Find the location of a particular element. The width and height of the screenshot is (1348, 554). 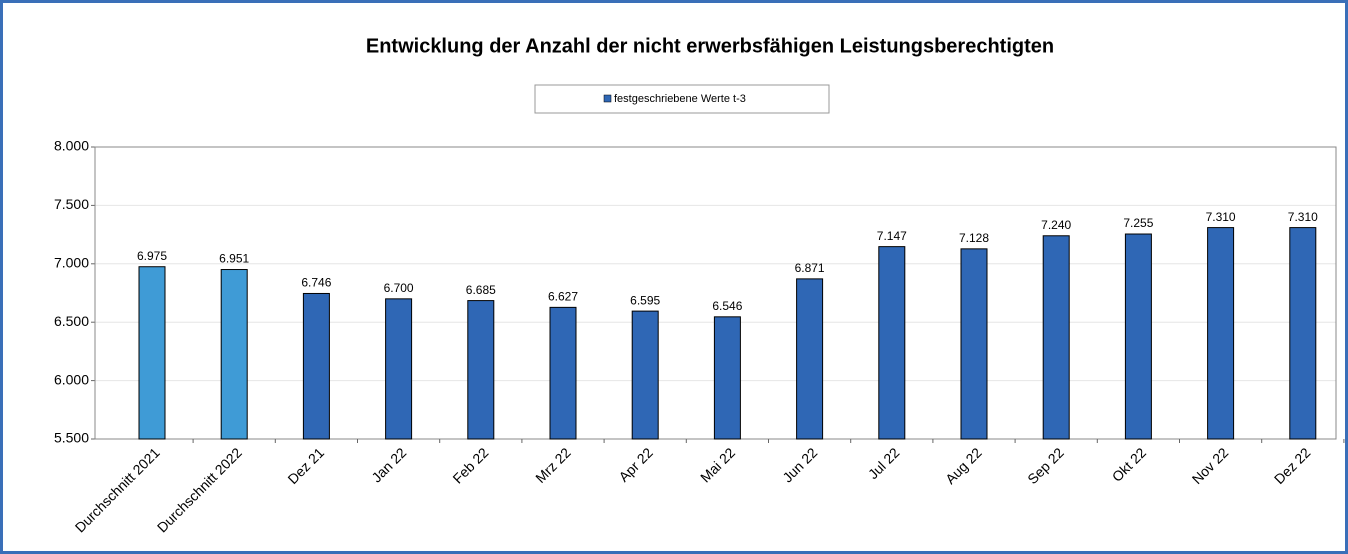

y-tick-label: 7.500 is located at coordinates (71, 204).